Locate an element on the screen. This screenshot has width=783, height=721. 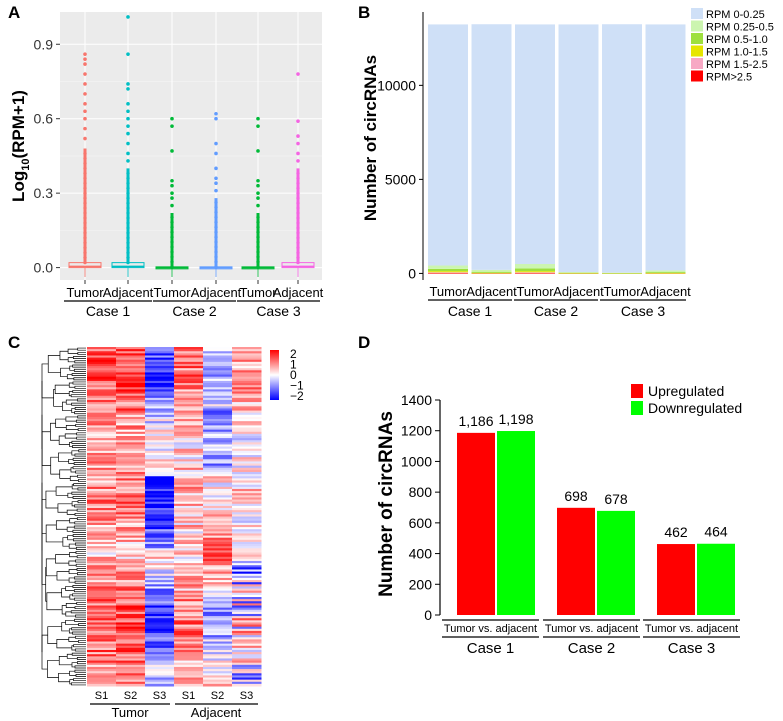
y-tick-label: 800 is located at coordinates (421, 492).